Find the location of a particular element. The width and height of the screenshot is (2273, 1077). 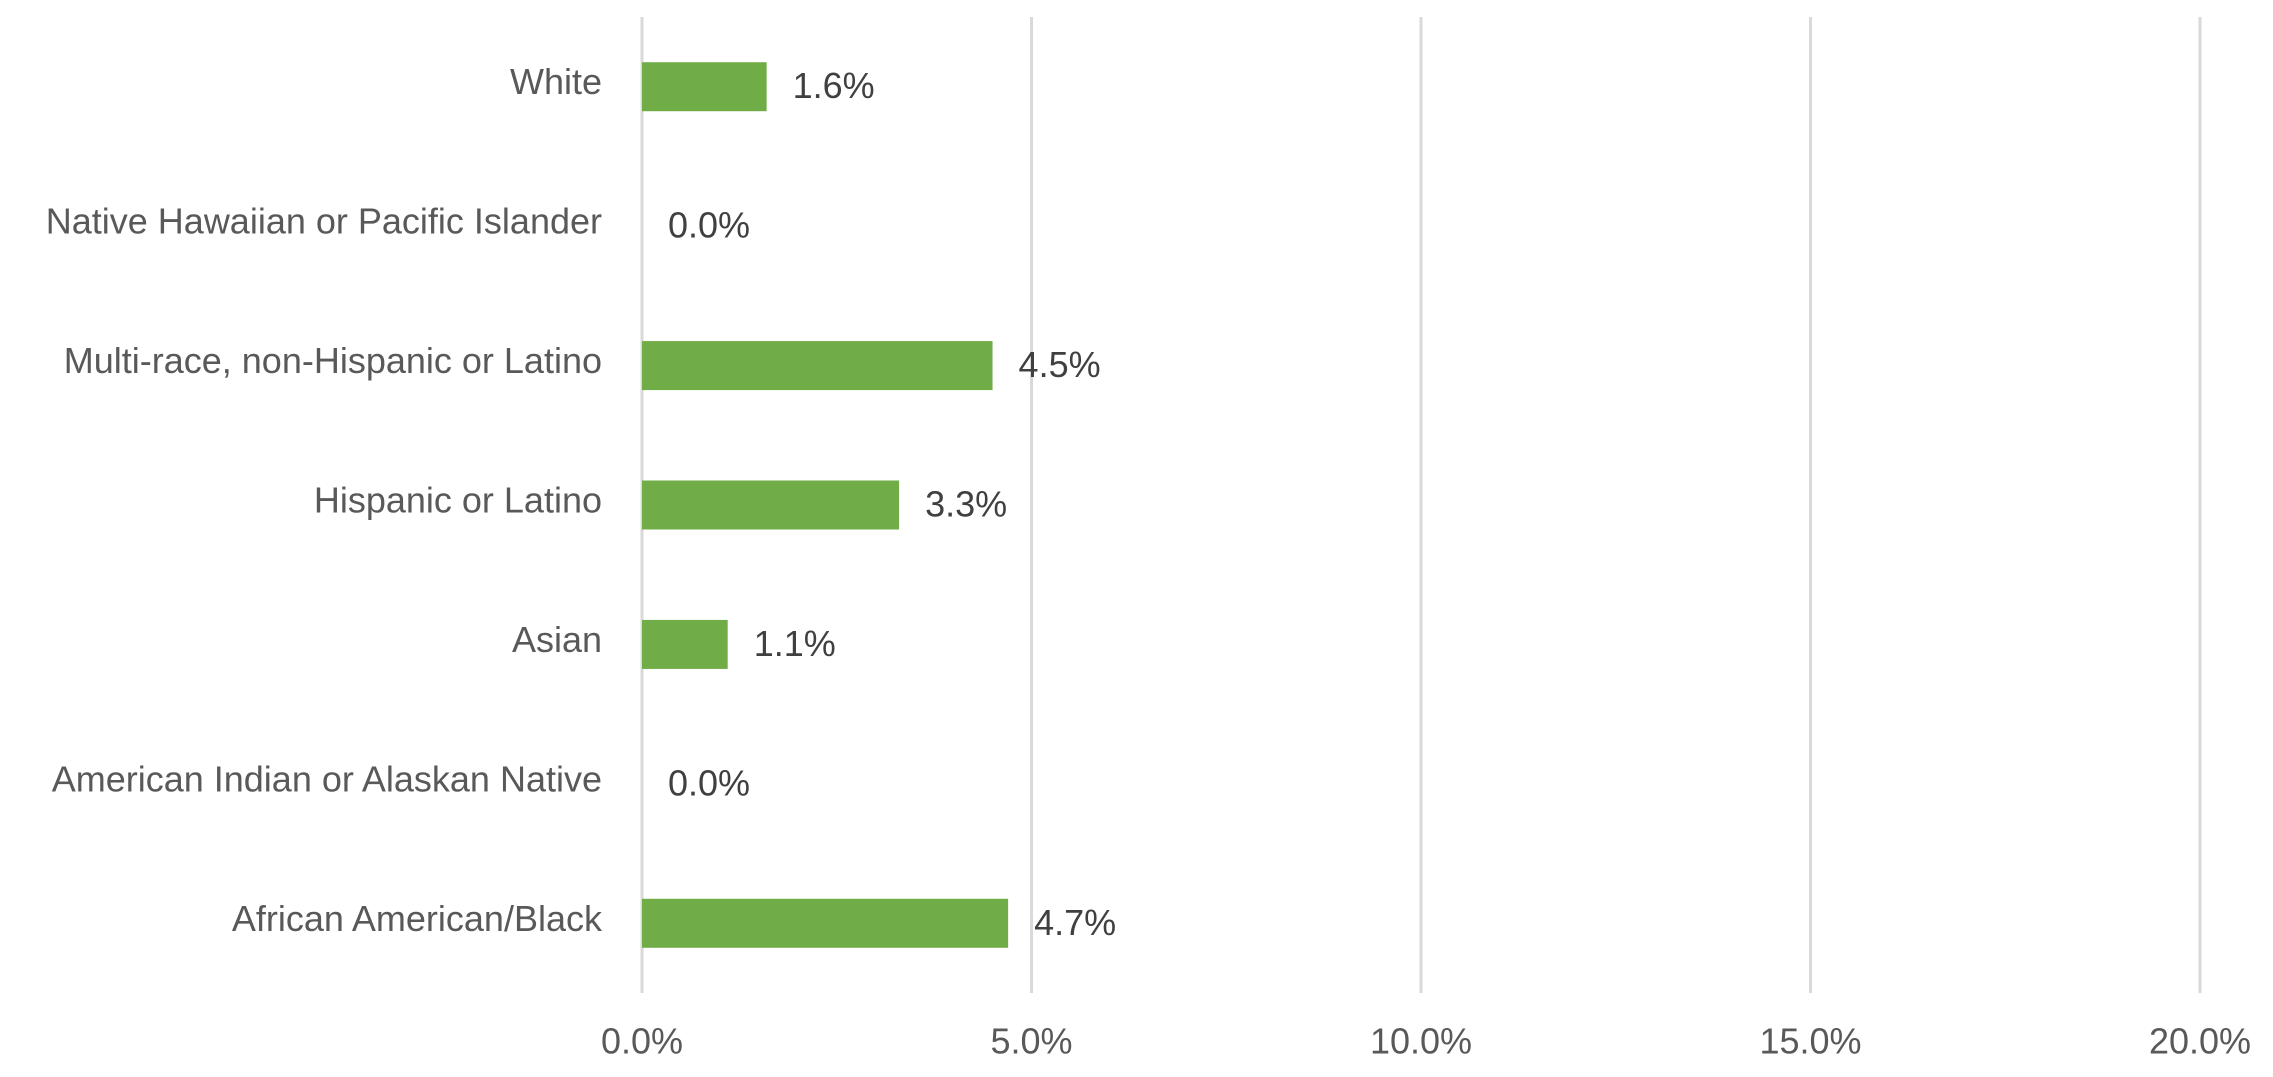

x-tick-label: 20.0% is located at coordinates (2200, 1041).